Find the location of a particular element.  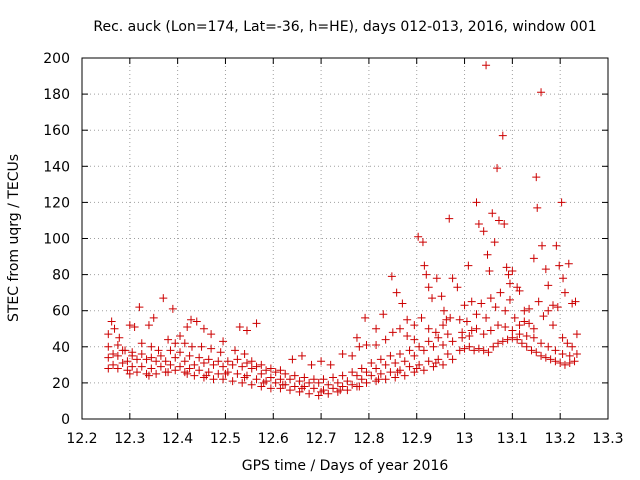

x-tick-label: 12.7 is located at coordinates (321, 439).